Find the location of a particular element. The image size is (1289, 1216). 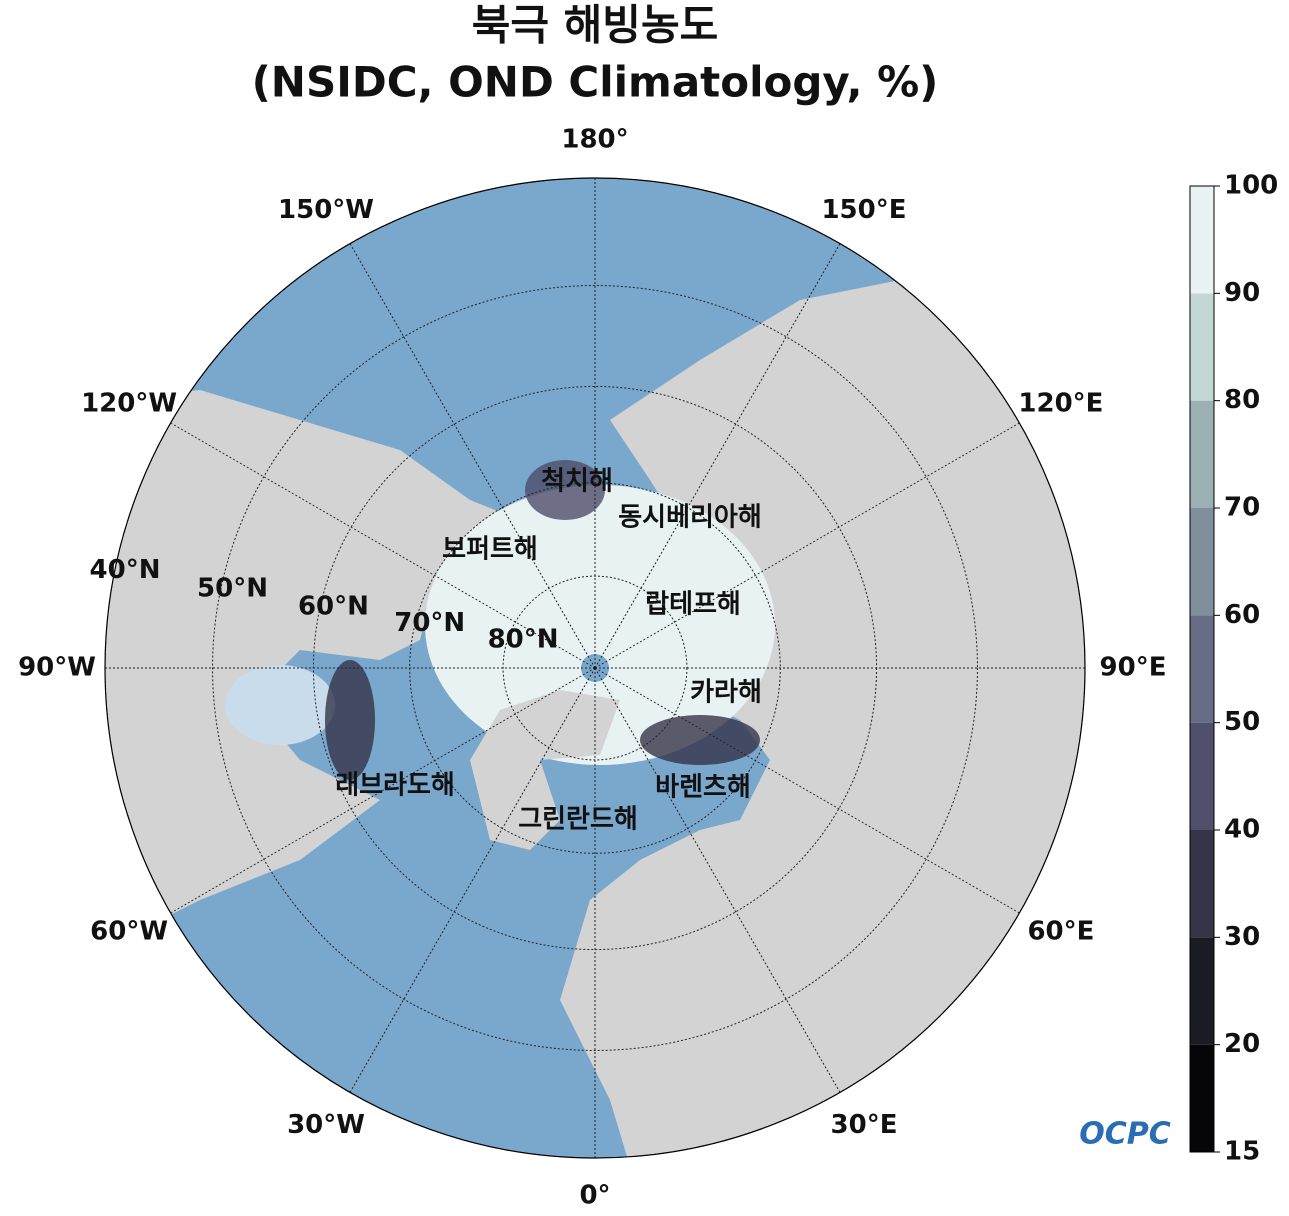

colorbar: 15 20 30 40 50 60 70 80 90 100 is located at coordinates (1233, 669).